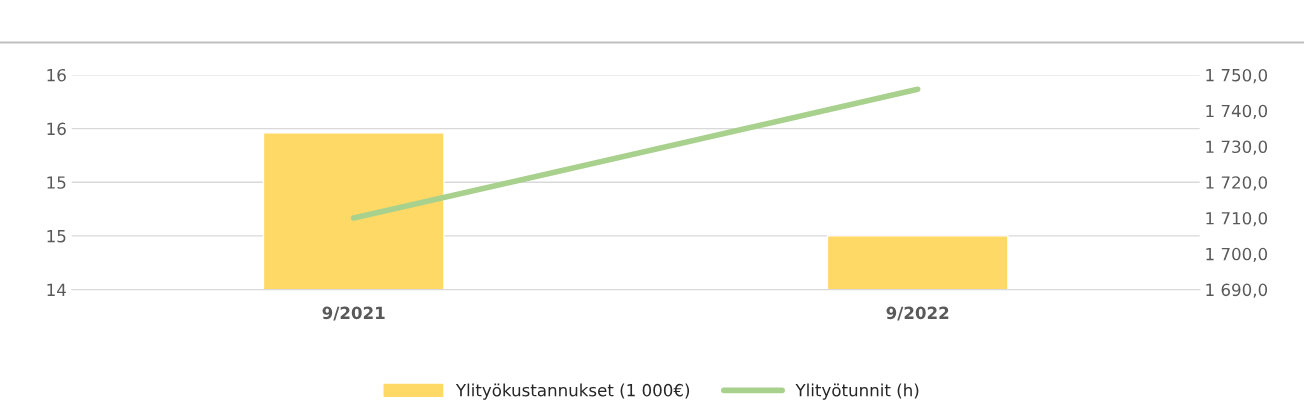 The height and width of the screenshot is (405, 1304). Describe the element at coordinates (572, 391) in the screenshot. I see `legend-label: Ylityökustannukset (1 000€)` at that location.